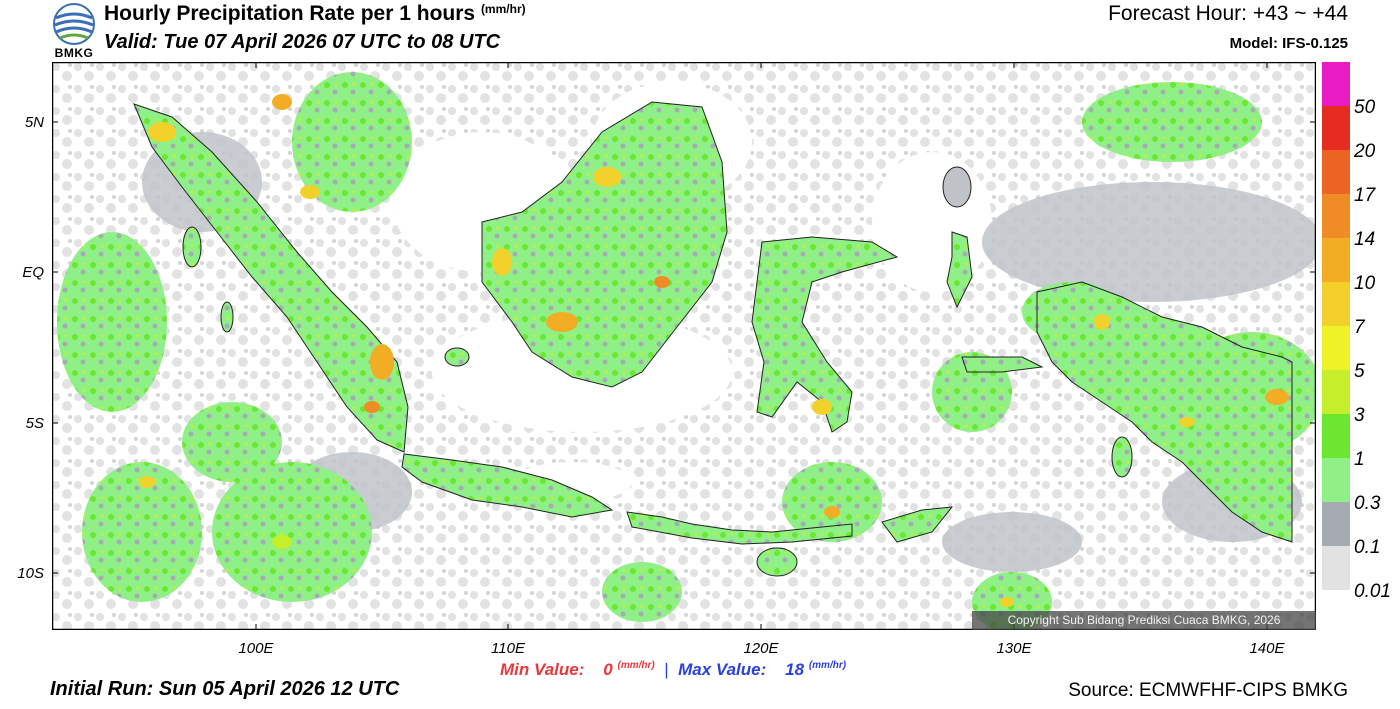  What do you see at coordinates (256, 648) in the screenshot?
I see `lon-label-100e: 100E` at bounding box center [256, 648].